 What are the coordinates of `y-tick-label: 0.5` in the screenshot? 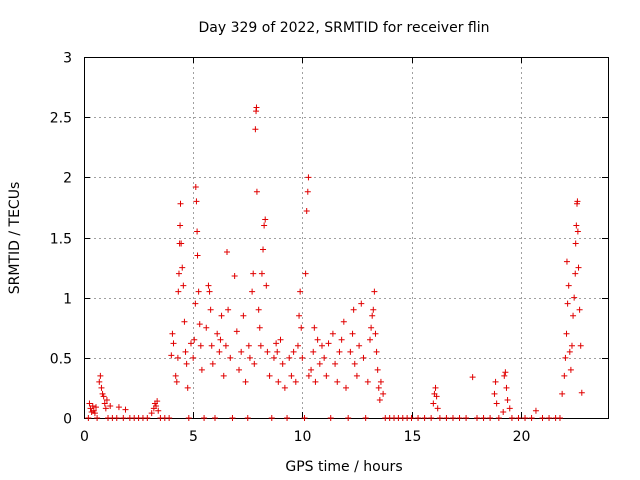 It's located at (61, 360).